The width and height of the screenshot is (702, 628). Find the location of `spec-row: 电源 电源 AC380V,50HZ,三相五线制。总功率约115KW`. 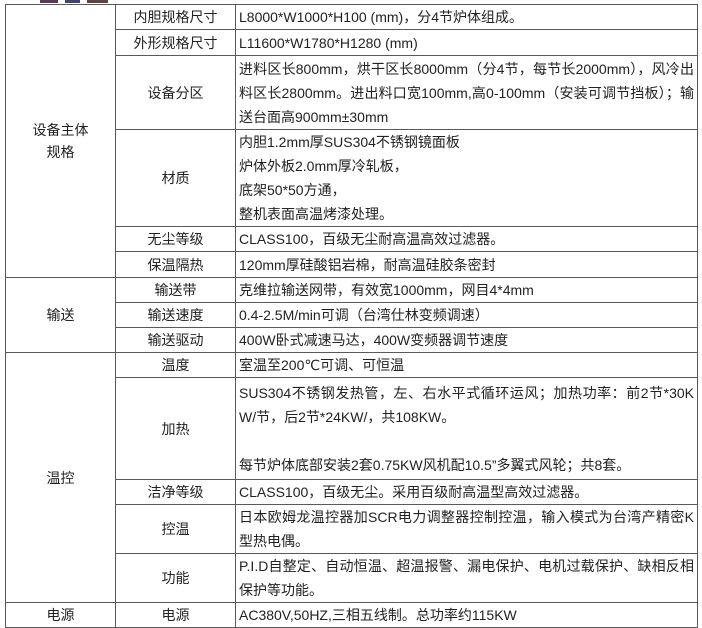

spec-row: 电源 电源 AC380V,50HZ,三相五线制。总功率约115KW is located at coordinates (351, 615).